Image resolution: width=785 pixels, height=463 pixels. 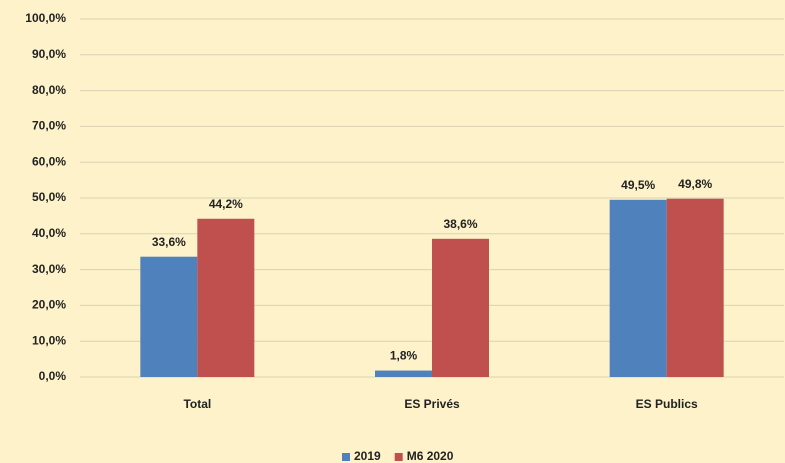 What do you see at coordinates (53, 376) in the screenshot?
I see `y-tick-label: 0,0%` at bounding box center [53, 376].